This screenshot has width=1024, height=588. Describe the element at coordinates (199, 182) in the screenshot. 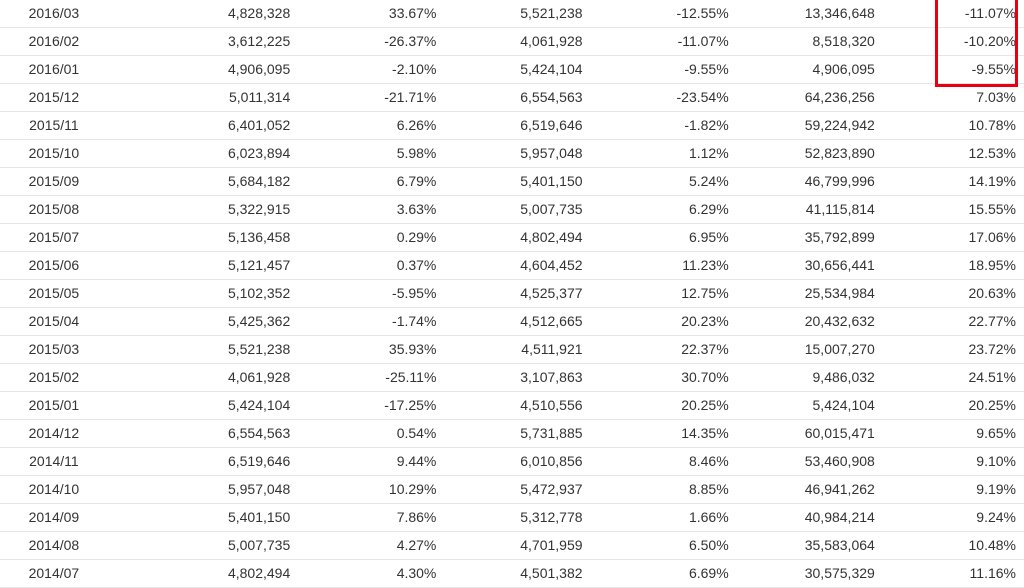

I see `value-cell: 5,684,182` at that location.